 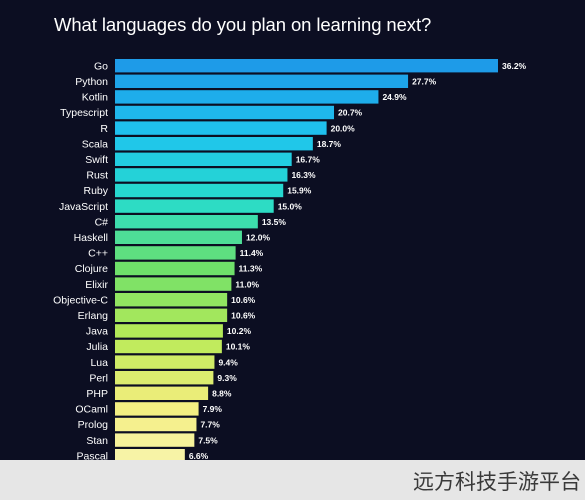 What do you see at coordinates (424, 82) in the screenshot?
I see `value-label: 27.7%` at bounding box center [424, 82].